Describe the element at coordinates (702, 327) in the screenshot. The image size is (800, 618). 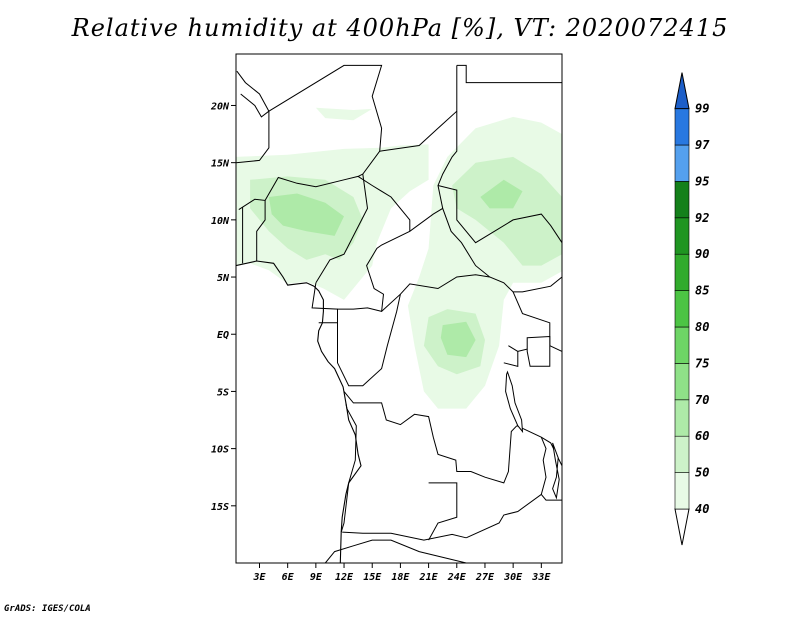
I see `colorbar-label: 80` at that location.